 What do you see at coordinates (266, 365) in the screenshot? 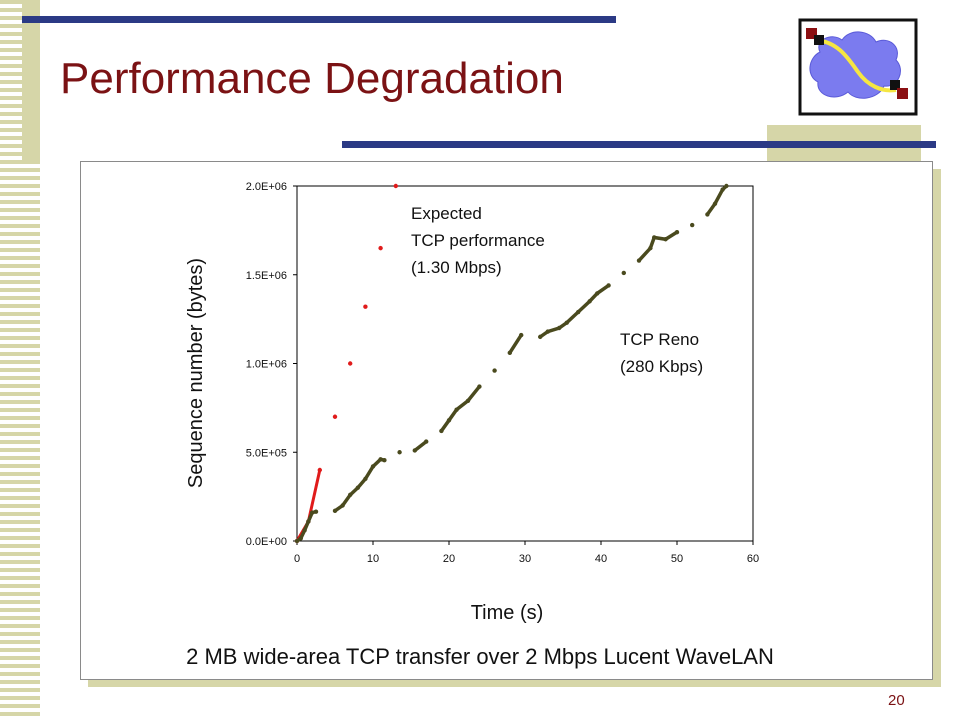
I see `y-tick-label: 1.0E+06` at bounding box center [266, 365].